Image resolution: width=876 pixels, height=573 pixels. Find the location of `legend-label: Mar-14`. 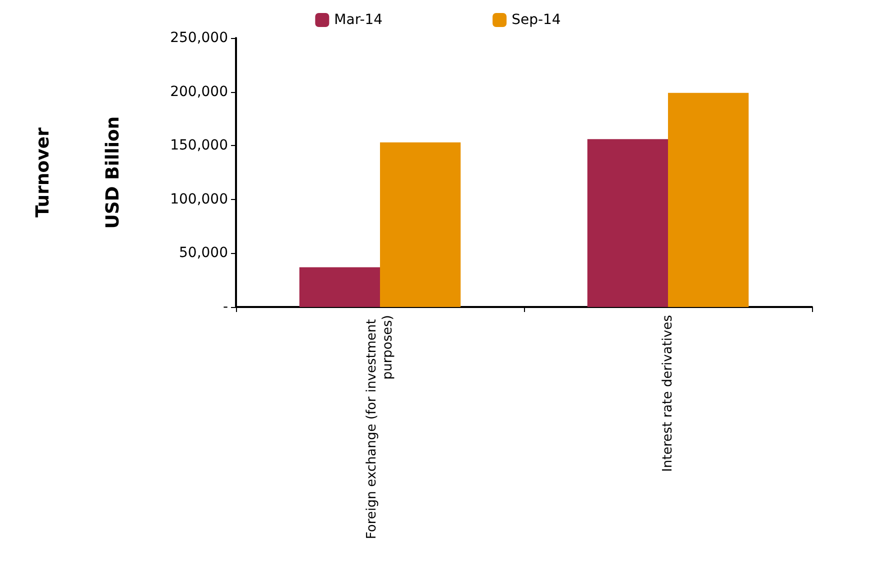

legend-label: Mar-14 is located at coordinates (358, 20).